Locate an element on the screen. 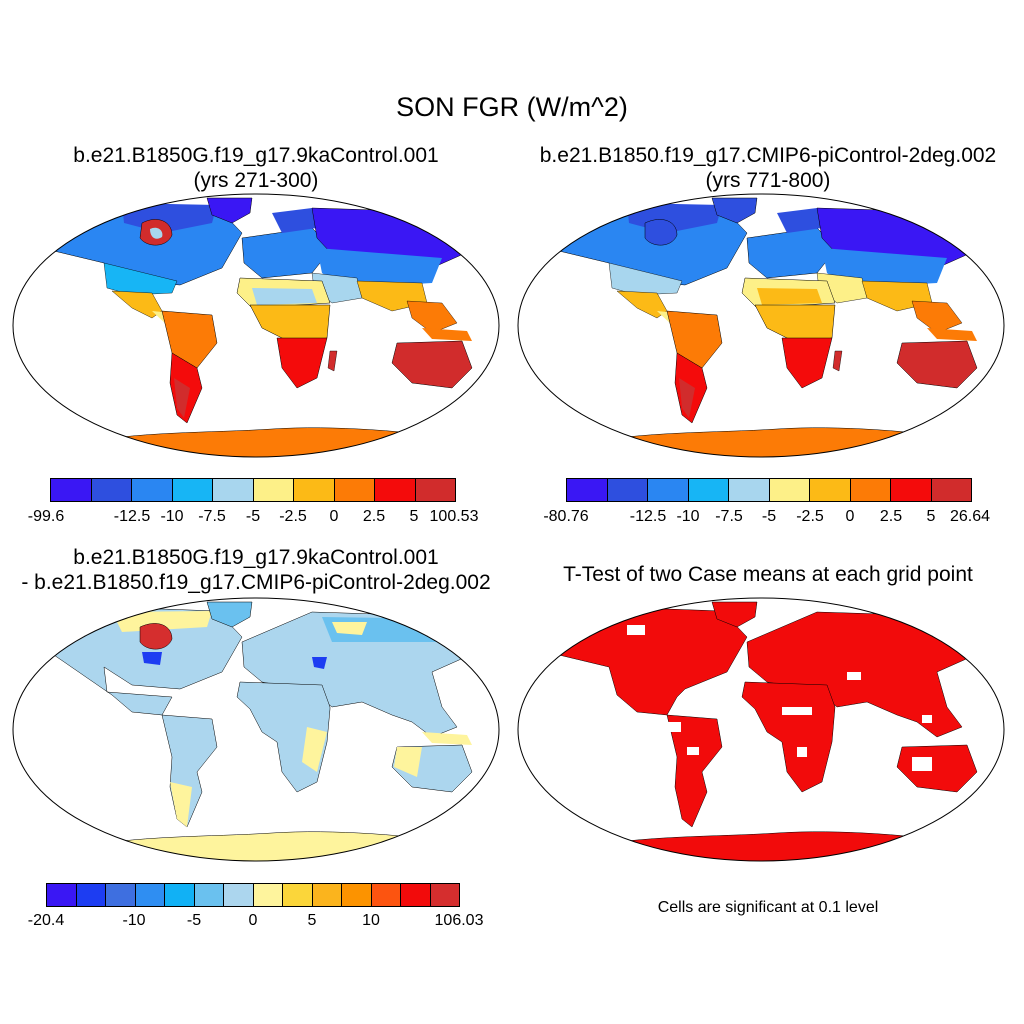 The image size is (1024, 1024). colorbar-2-label: -12.5 is located at coordinates (648, 516).